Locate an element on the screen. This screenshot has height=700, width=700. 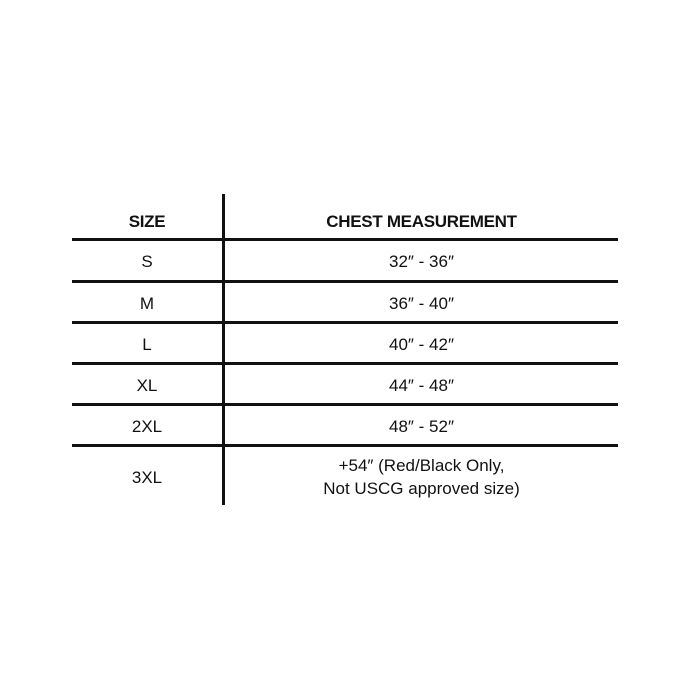
chest-s: 32″ - 36″ is located at coordinates (421, 261).